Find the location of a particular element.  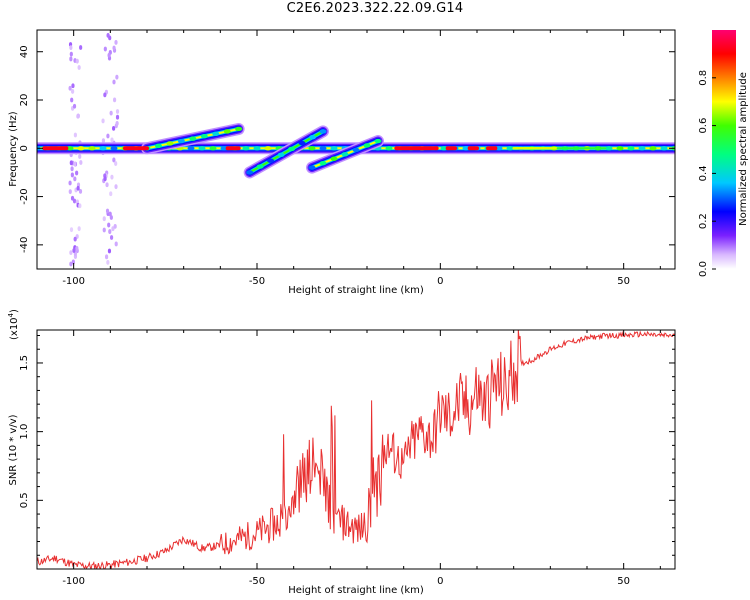

snr-x-tick-label: -50 is located at coordinates (257, 581).